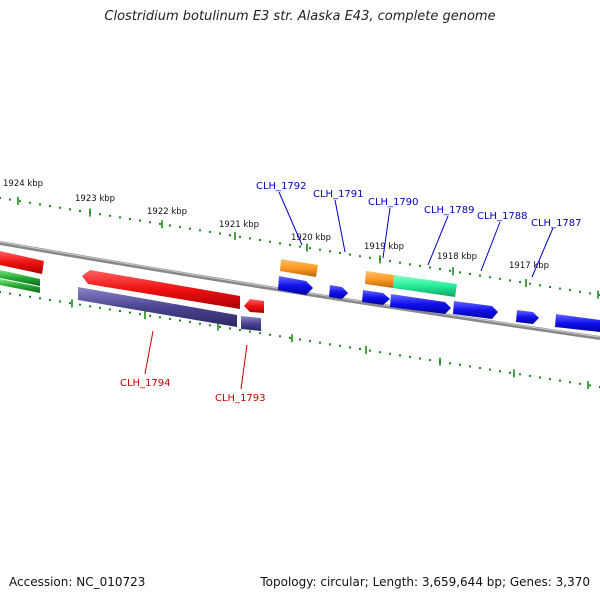  What do you see at coordinates (281, 186) in the screenshot?
I see `gene-label-clh-1792: CLH_1792` at bounding box center [281, 186].